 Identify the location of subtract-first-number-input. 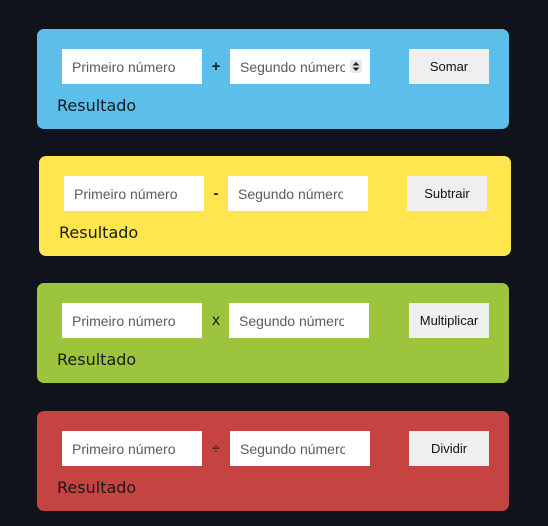
(134, 193).